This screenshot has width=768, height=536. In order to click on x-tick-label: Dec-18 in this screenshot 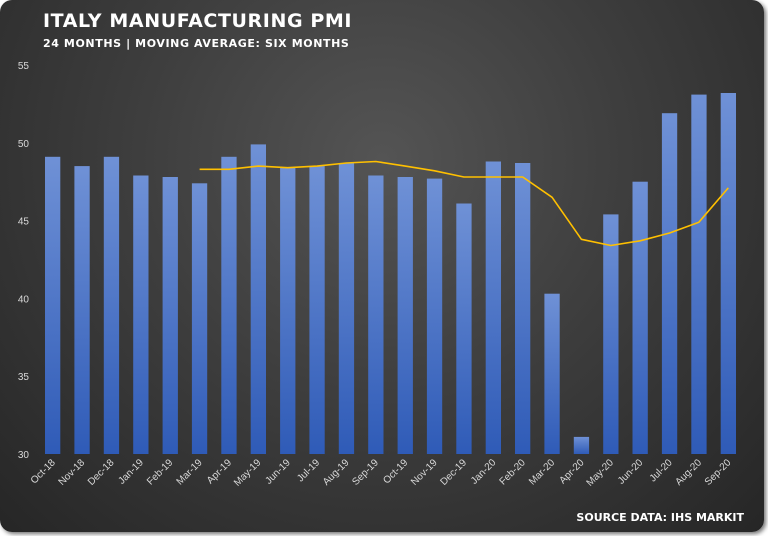, I will do `click(101, 472)`.